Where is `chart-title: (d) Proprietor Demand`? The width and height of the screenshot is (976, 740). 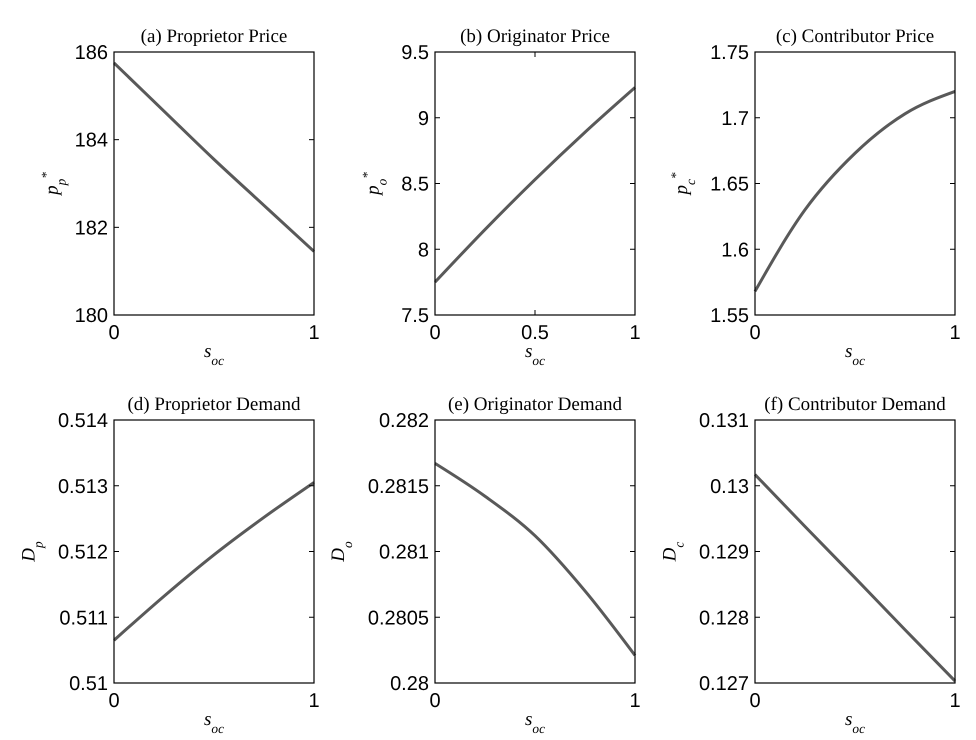 chart-title: (d) Proprietor Demand is located at coordinates (214, 404).